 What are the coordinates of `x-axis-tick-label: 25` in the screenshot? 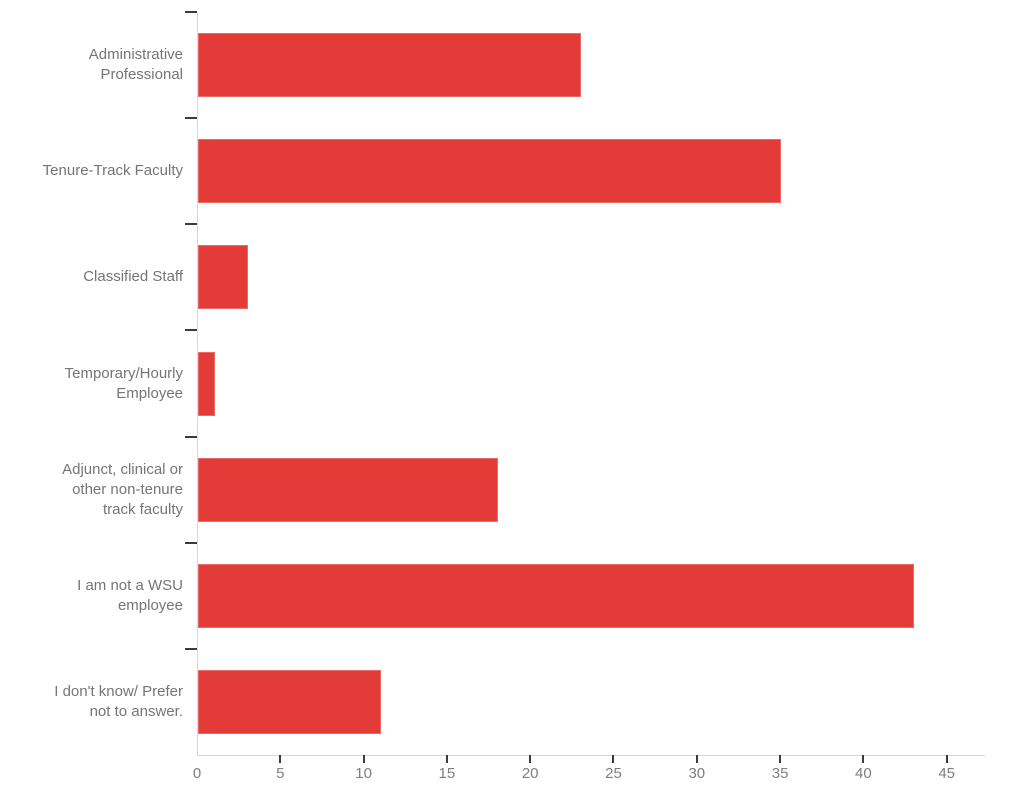 It's located at (613, 773).